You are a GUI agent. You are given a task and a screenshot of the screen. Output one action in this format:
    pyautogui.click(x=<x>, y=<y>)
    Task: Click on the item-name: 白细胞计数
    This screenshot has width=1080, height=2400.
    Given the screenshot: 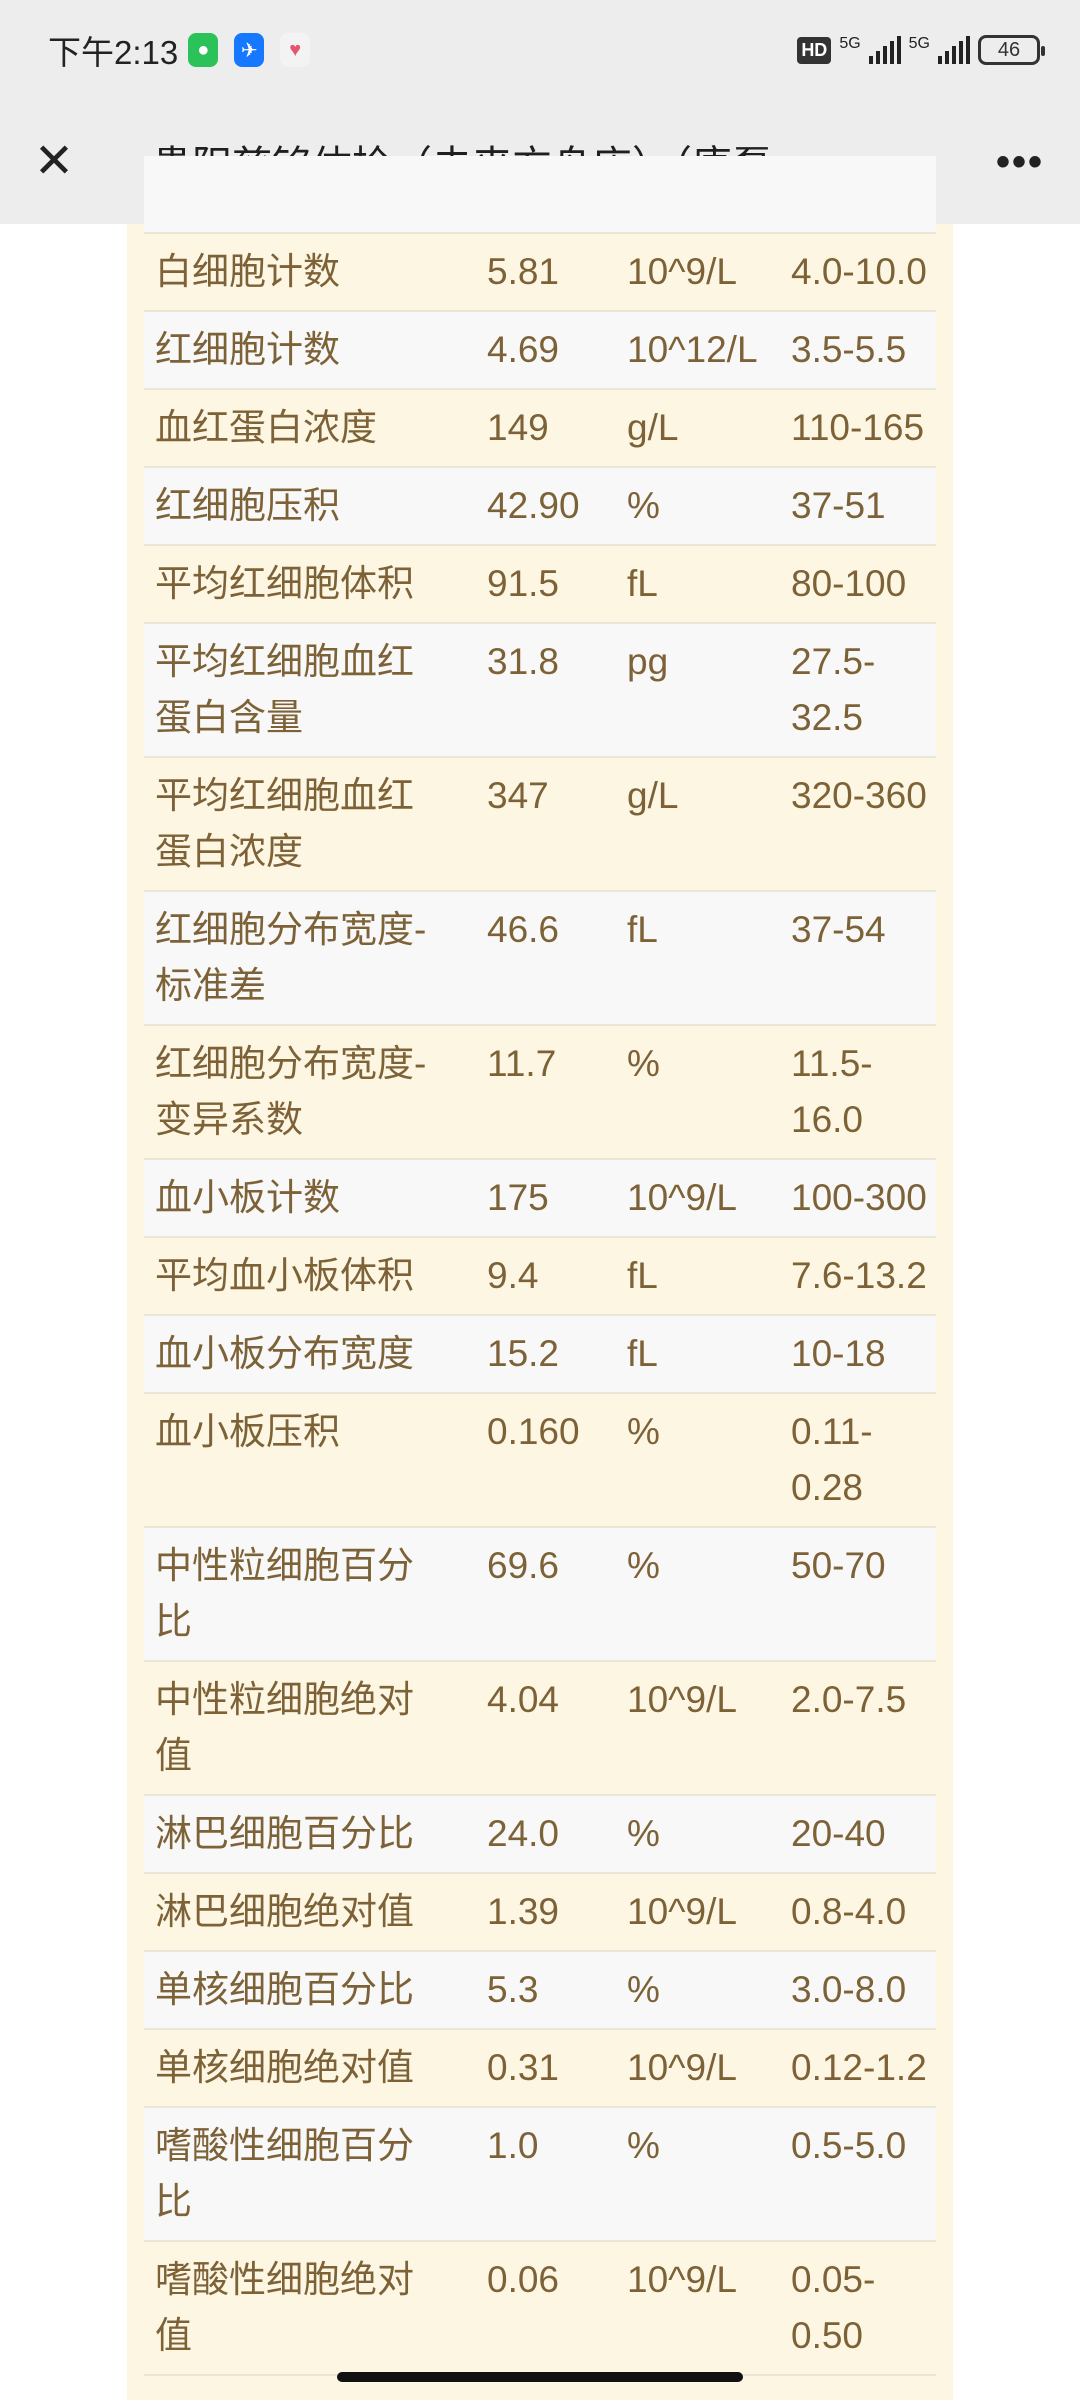 What is the action you would take?
    pyautogui.click(x=310, y=272)
    